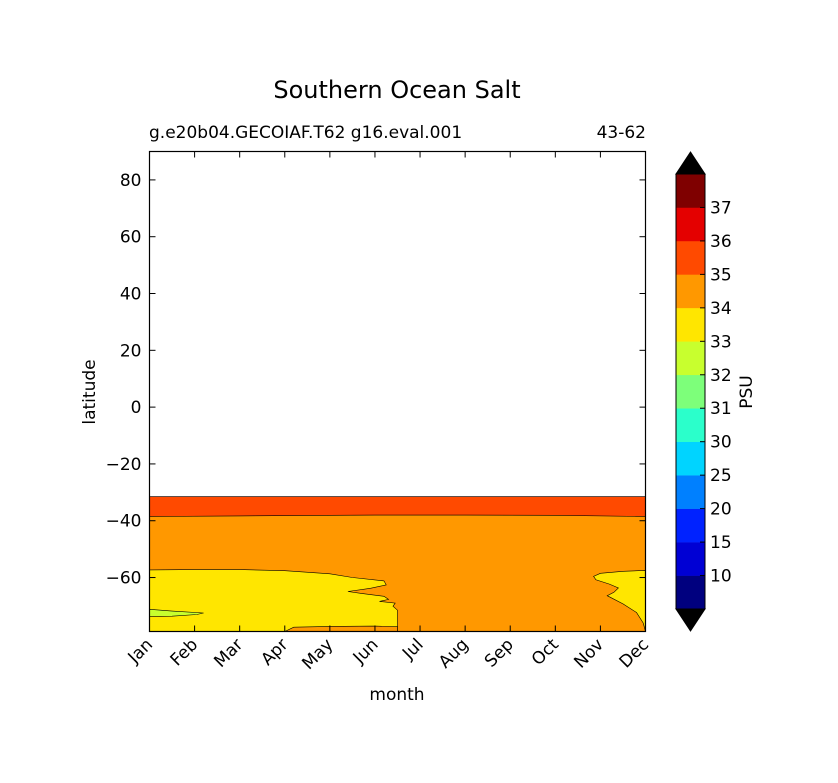 The width and height of the screenshot is (838, 783). Describe the element at coordinates (589, 654) in the screenshot. I see `x-tick-label: Nov` at that location.